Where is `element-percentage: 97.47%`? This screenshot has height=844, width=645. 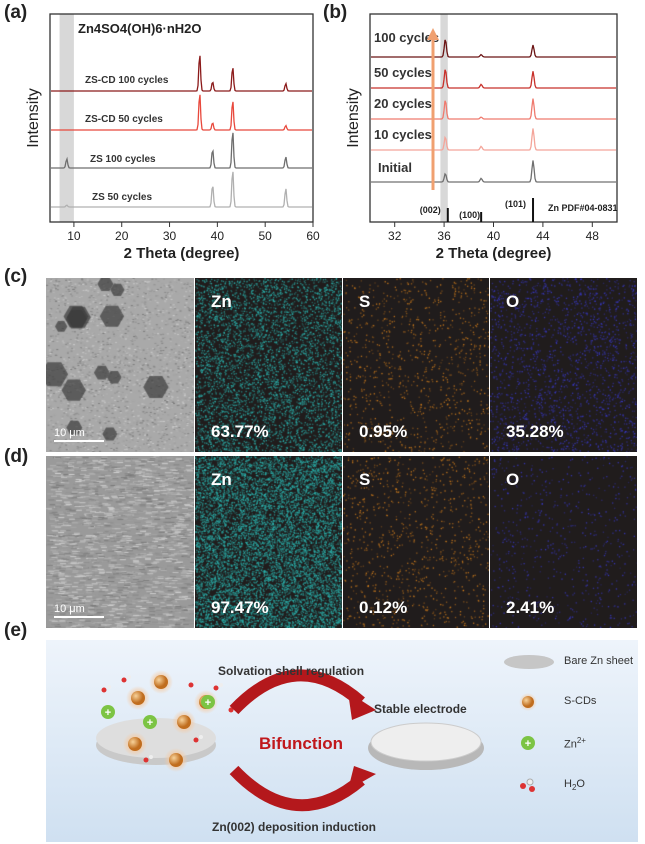
element-percentage: 97.47% is located at coordinates (240, 608).